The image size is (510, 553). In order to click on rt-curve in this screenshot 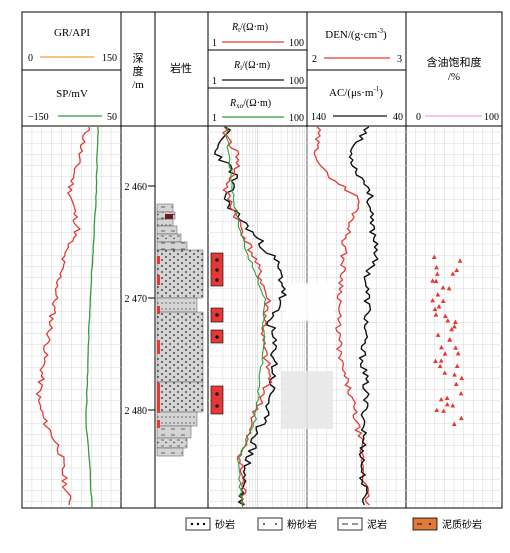, I will do `click(247, 316)`.